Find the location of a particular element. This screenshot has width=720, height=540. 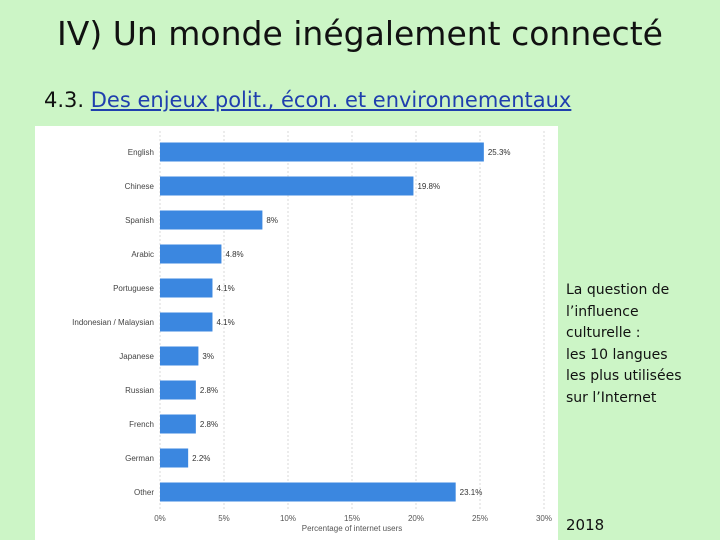

x-tick-label: 0% is located at coordinates (160, 518).